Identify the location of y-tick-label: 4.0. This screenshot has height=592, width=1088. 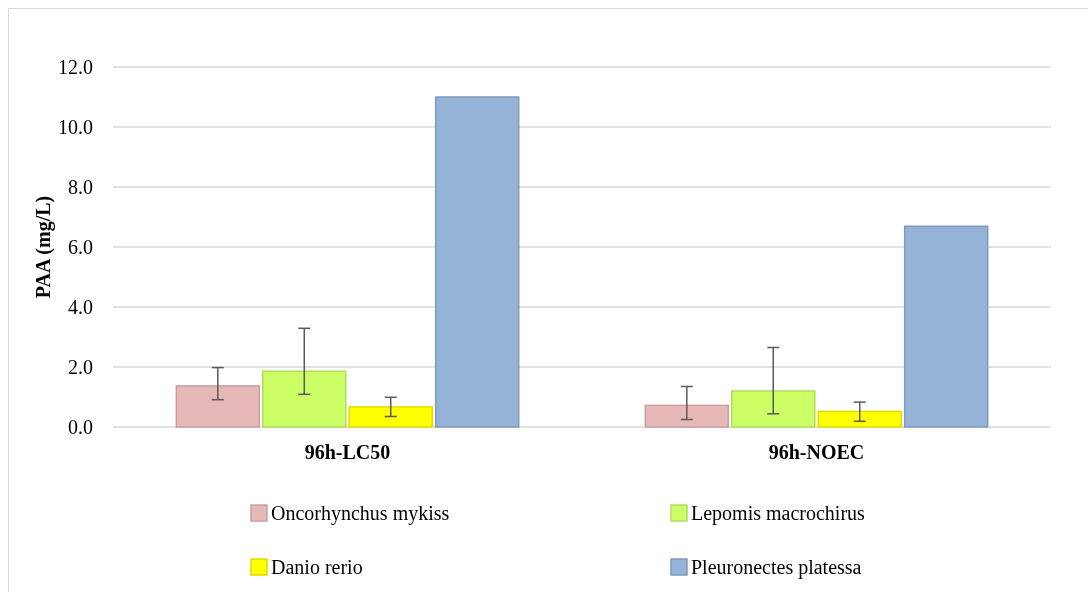
(80, 307).